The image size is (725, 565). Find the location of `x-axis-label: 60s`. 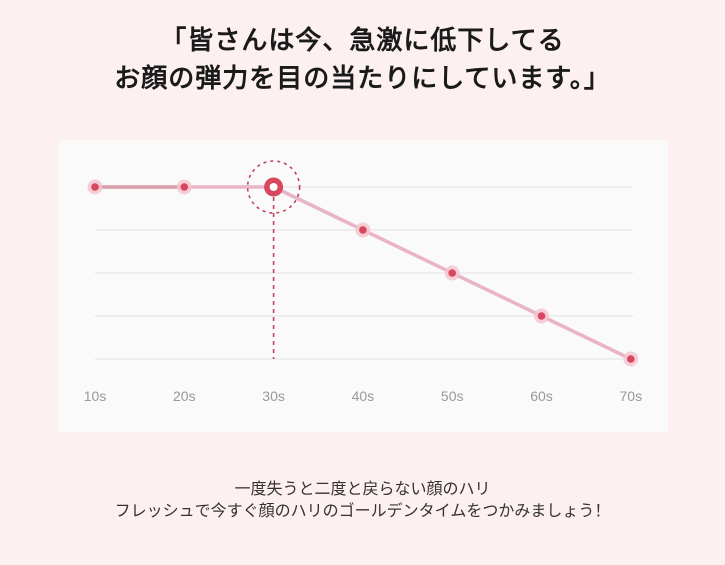

x-axis-label: 60s is located at coordinates (541, 396).